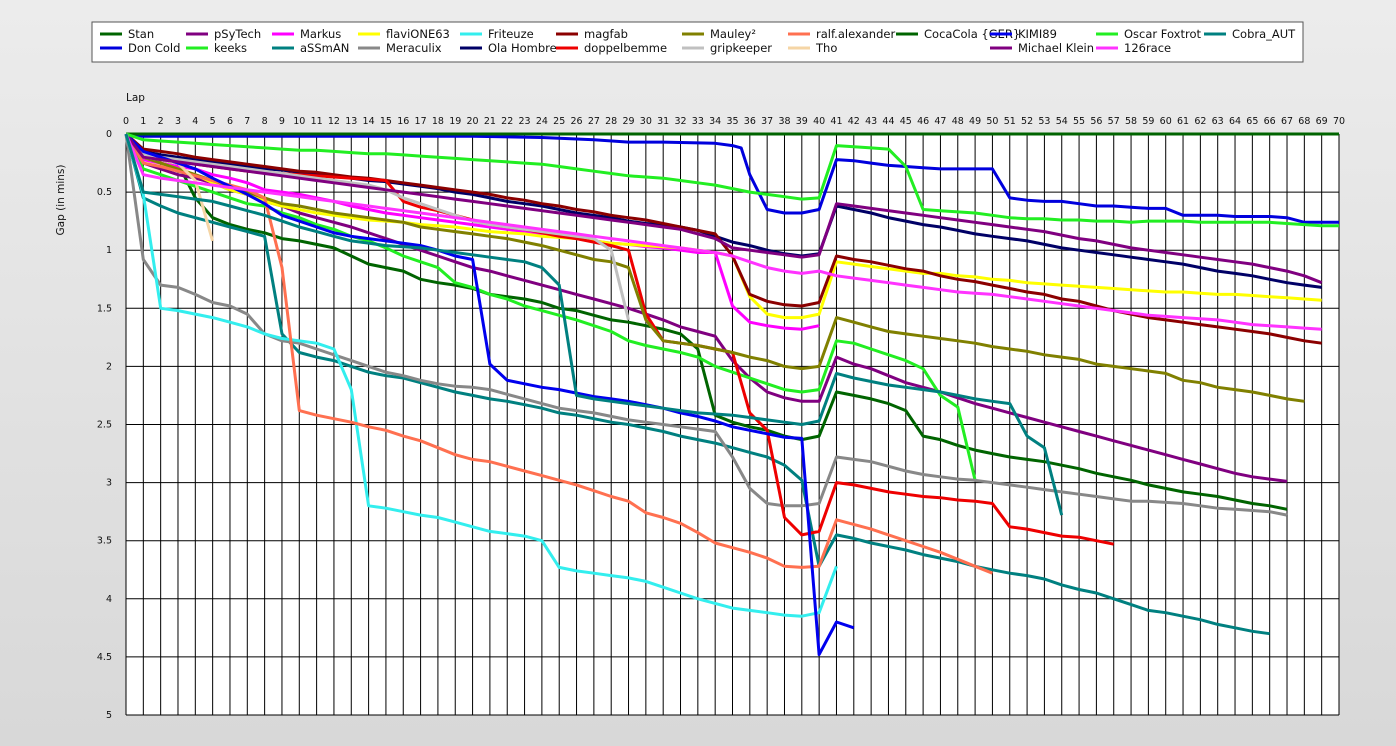  What do you see at coordinates (109, 134) in the screenshot?
I see `y-tick-label: 0` at bounding box center [109, 134].